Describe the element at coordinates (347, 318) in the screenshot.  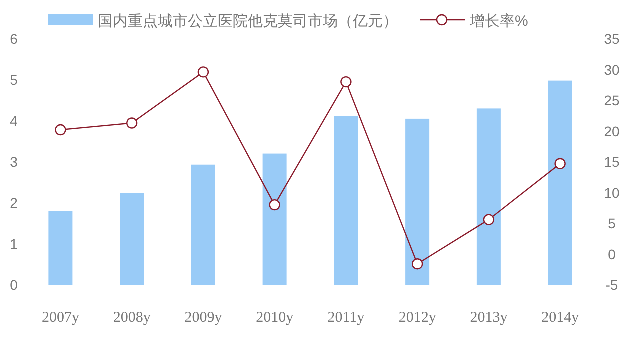
I see `x-tick-label: 2011y` at that location.